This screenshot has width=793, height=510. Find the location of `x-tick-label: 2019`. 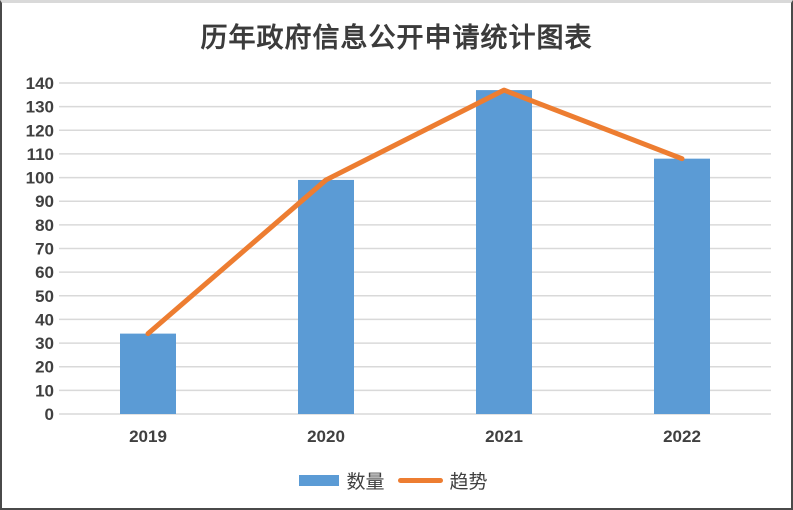

x-tick-label: 2019 is located at coordinates (148, 436).